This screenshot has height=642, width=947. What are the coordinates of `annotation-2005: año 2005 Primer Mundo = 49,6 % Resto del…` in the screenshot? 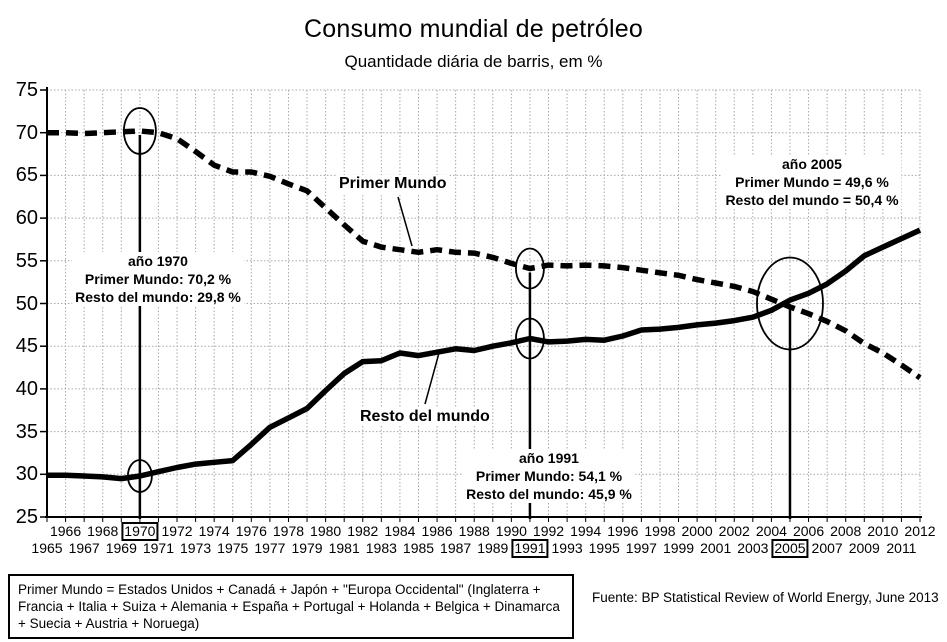 It's located at (812, 182).